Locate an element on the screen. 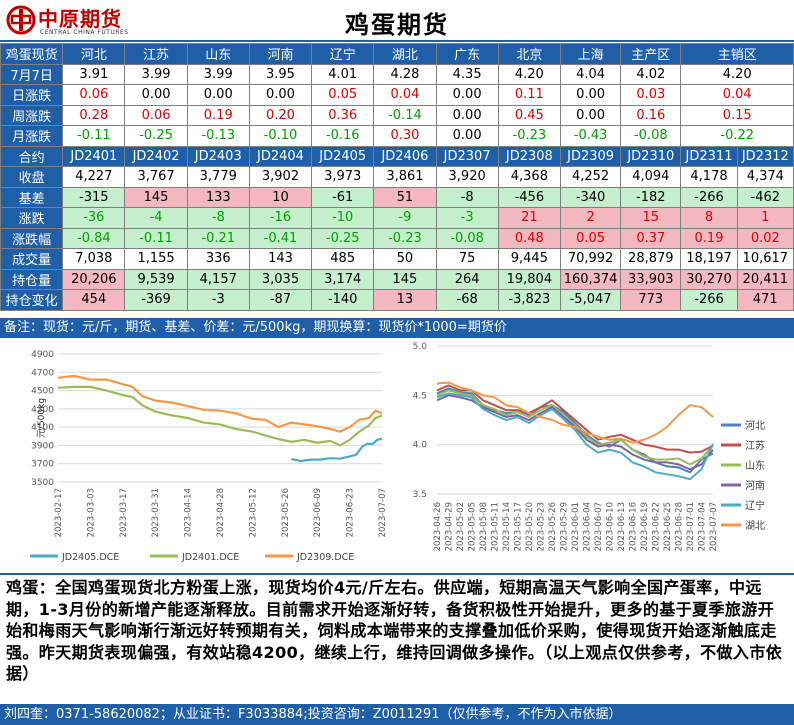 The height and width of the screenshot is (725, 794). table-cell: 10 is located at coordinates (280, 197).